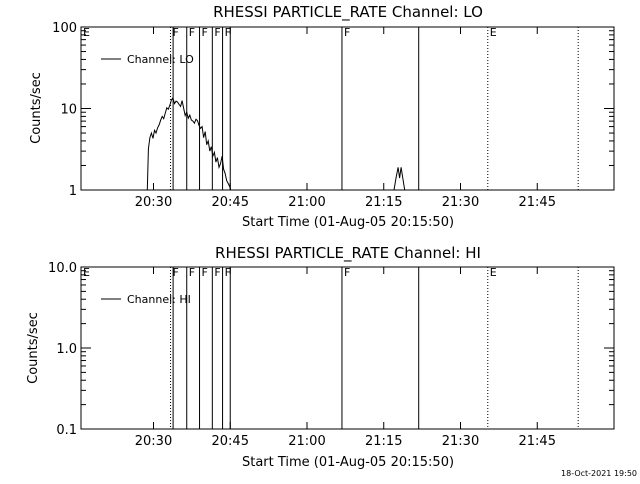  Describe the element at coordinates (160, 59) in the screenshot. I see `legend-label: Channel: LO` at that location.